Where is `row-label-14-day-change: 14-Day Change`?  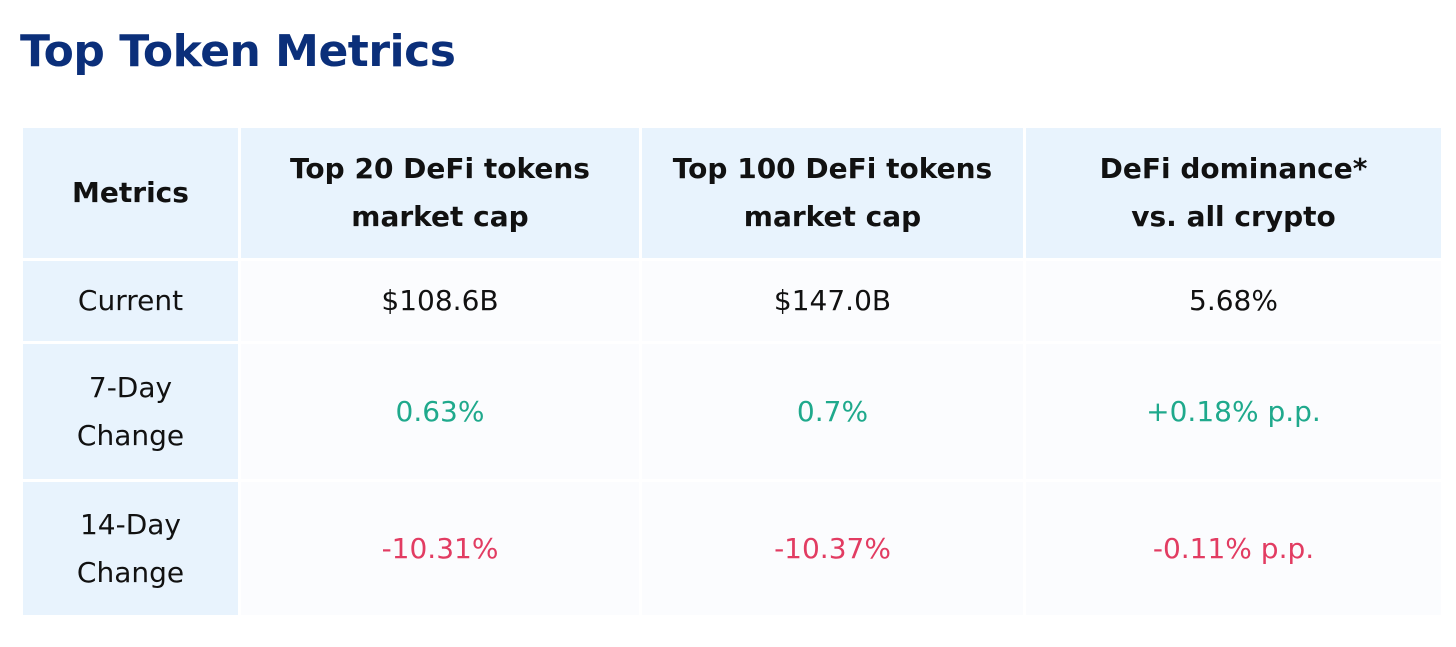 row-label-14-day-change: 14-Day Change is located at coordinates (130, 548).